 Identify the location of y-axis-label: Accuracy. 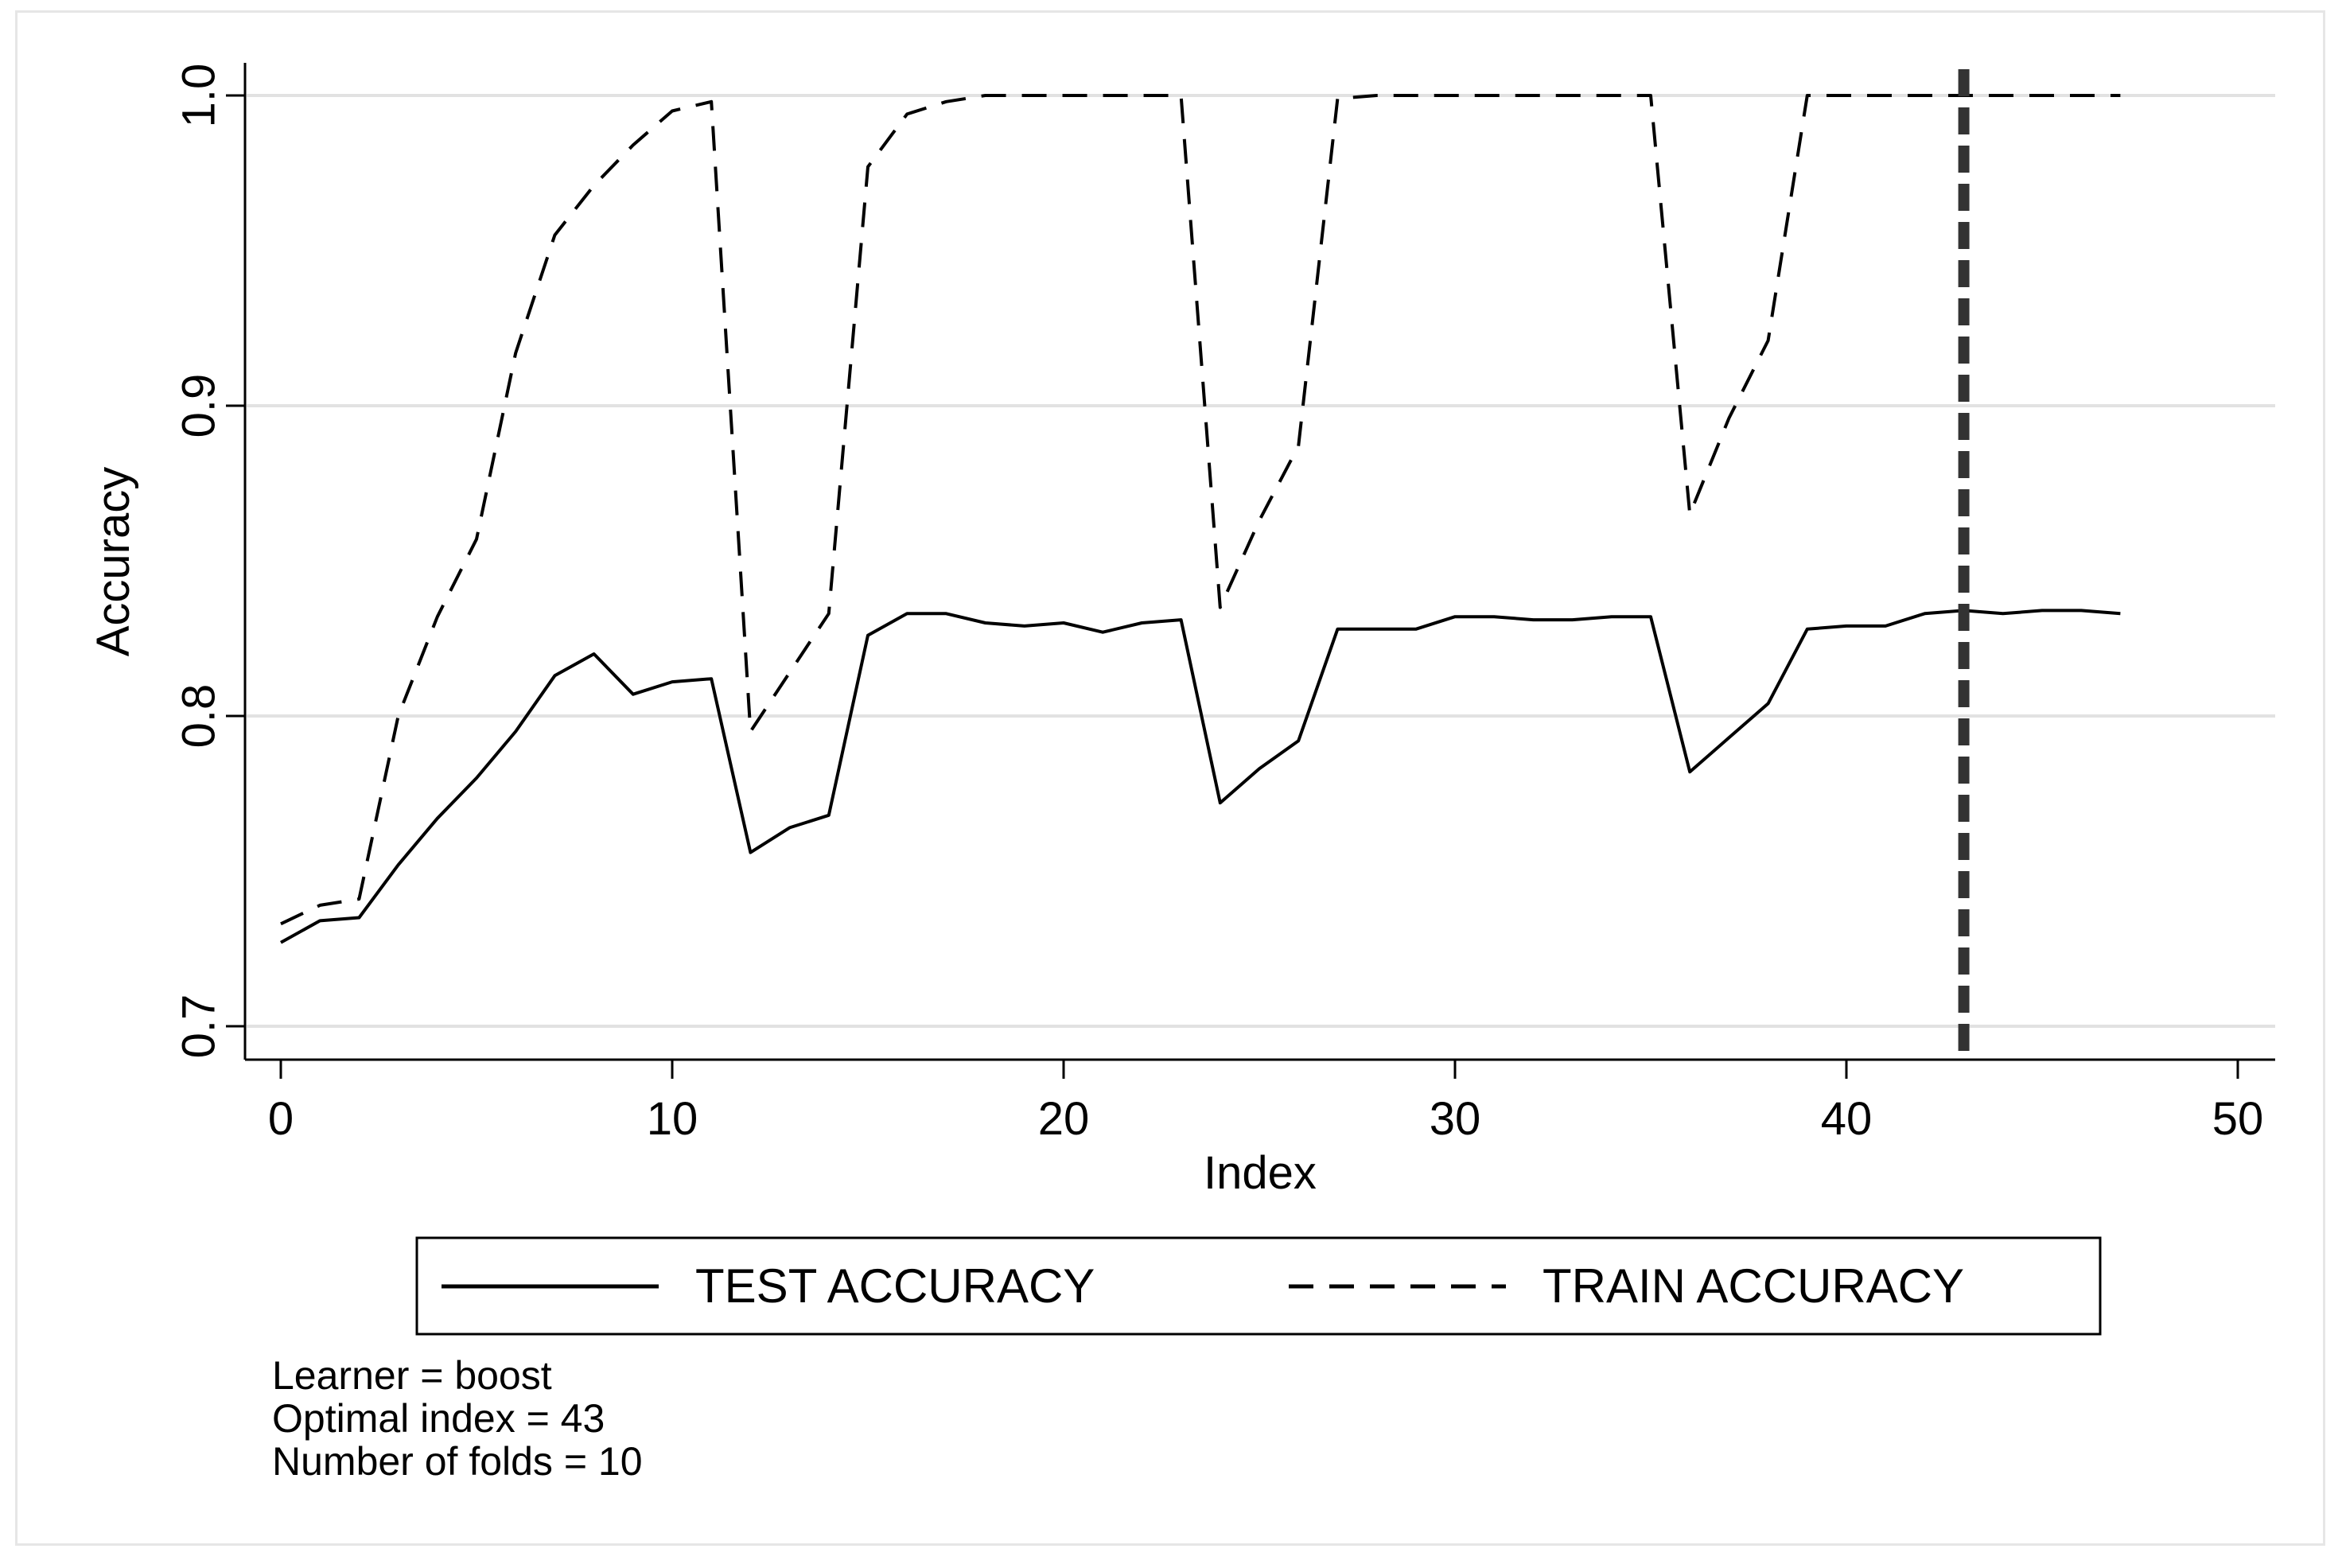
(113, 562).